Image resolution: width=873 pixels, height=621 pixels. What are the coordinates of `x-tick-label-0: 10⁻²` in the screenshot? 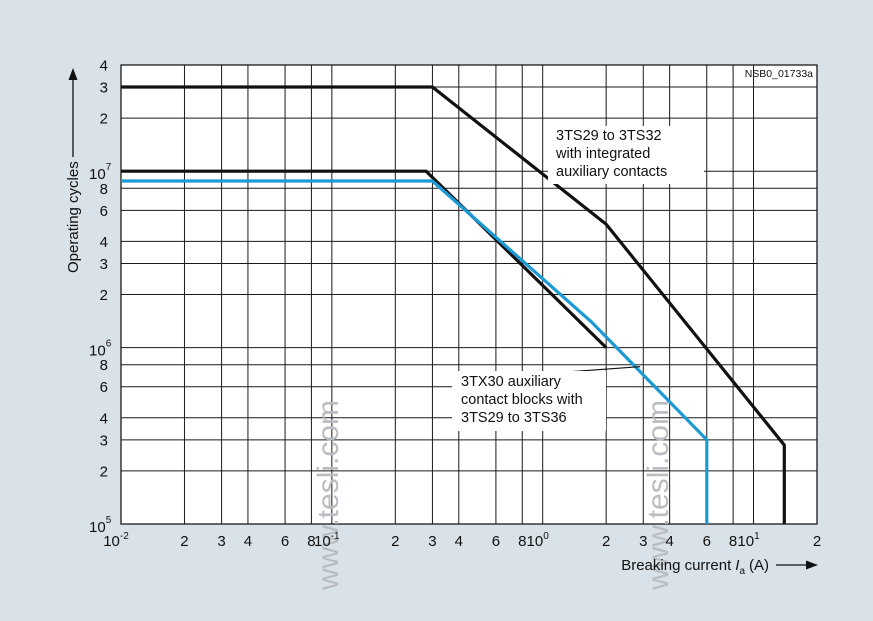 It's located at (116, 540).